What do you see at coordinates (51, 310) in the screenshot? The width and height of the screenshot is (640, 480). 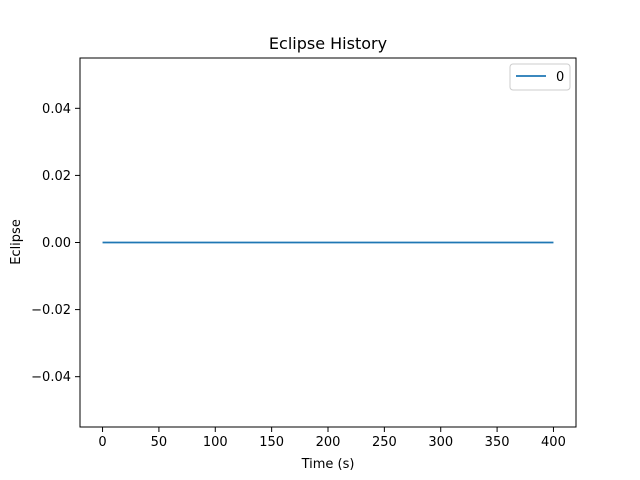 I see `y-tick-label: −0.02` at bounding box center [51, 310].